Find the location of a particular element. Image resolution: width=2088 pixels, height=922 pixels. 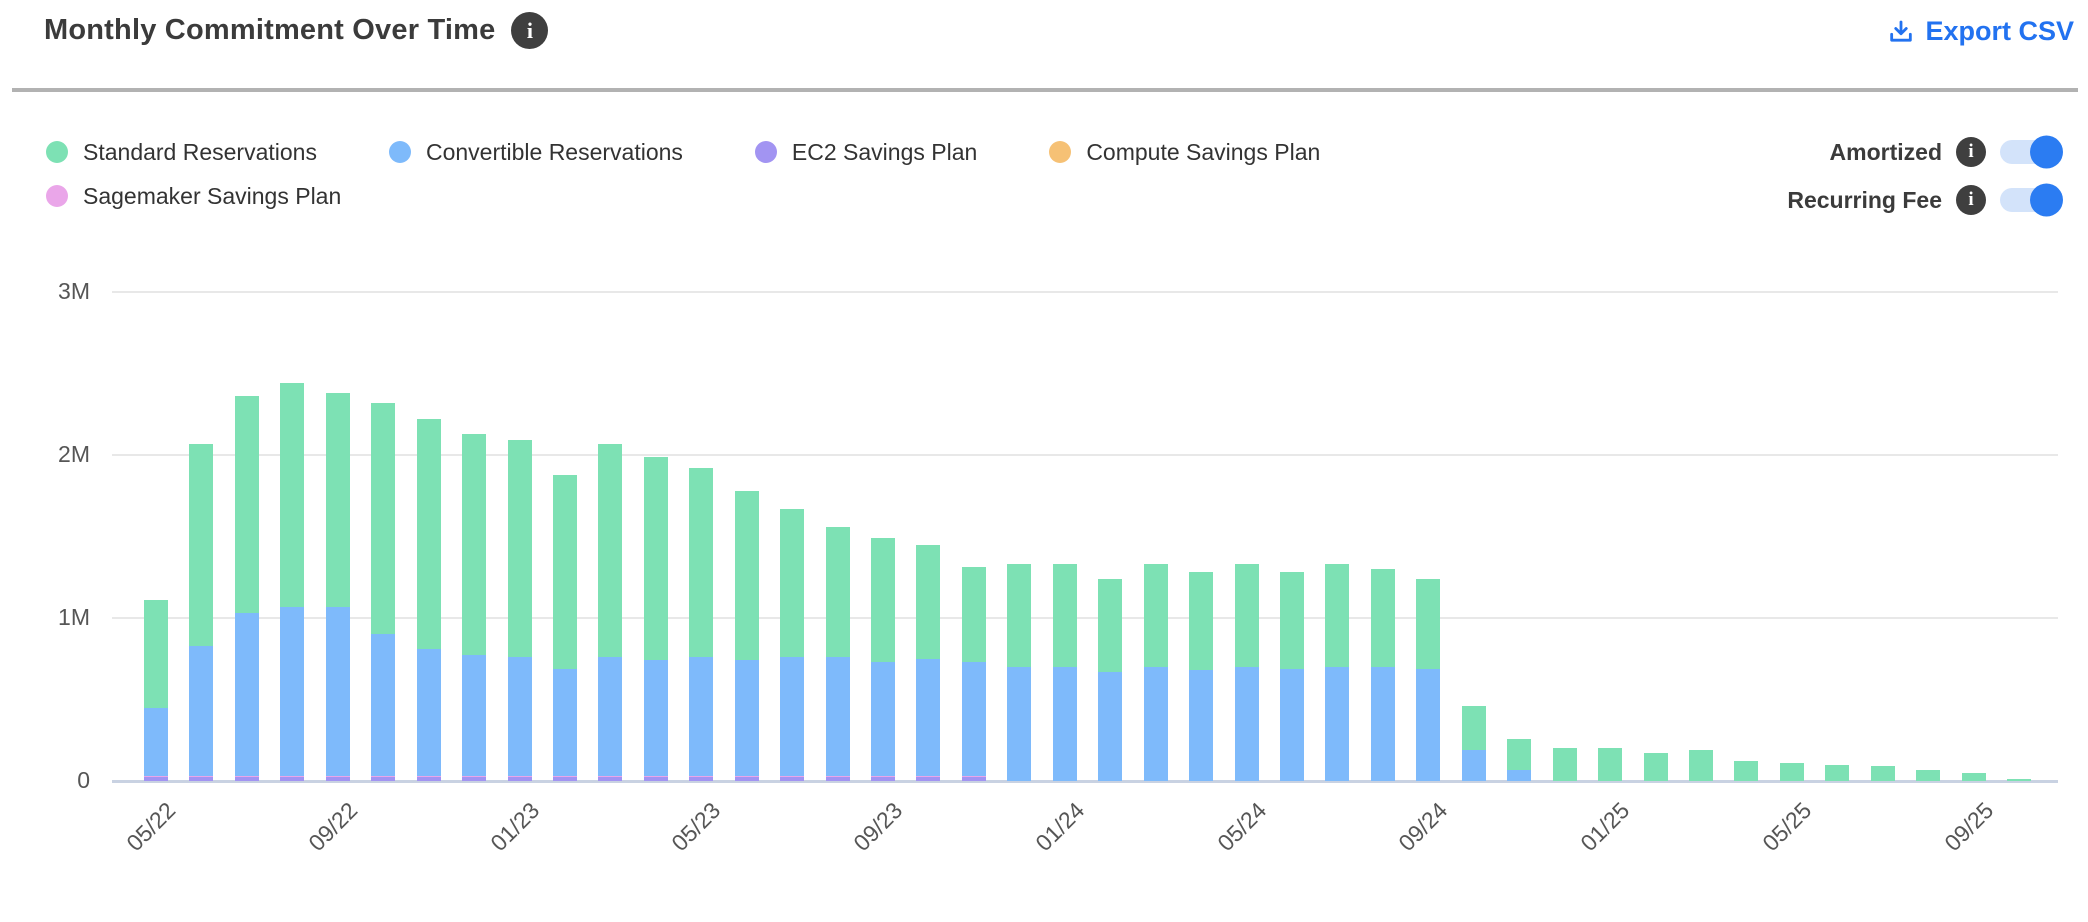

title-info-icon: i is located at coordinates (530, 30).